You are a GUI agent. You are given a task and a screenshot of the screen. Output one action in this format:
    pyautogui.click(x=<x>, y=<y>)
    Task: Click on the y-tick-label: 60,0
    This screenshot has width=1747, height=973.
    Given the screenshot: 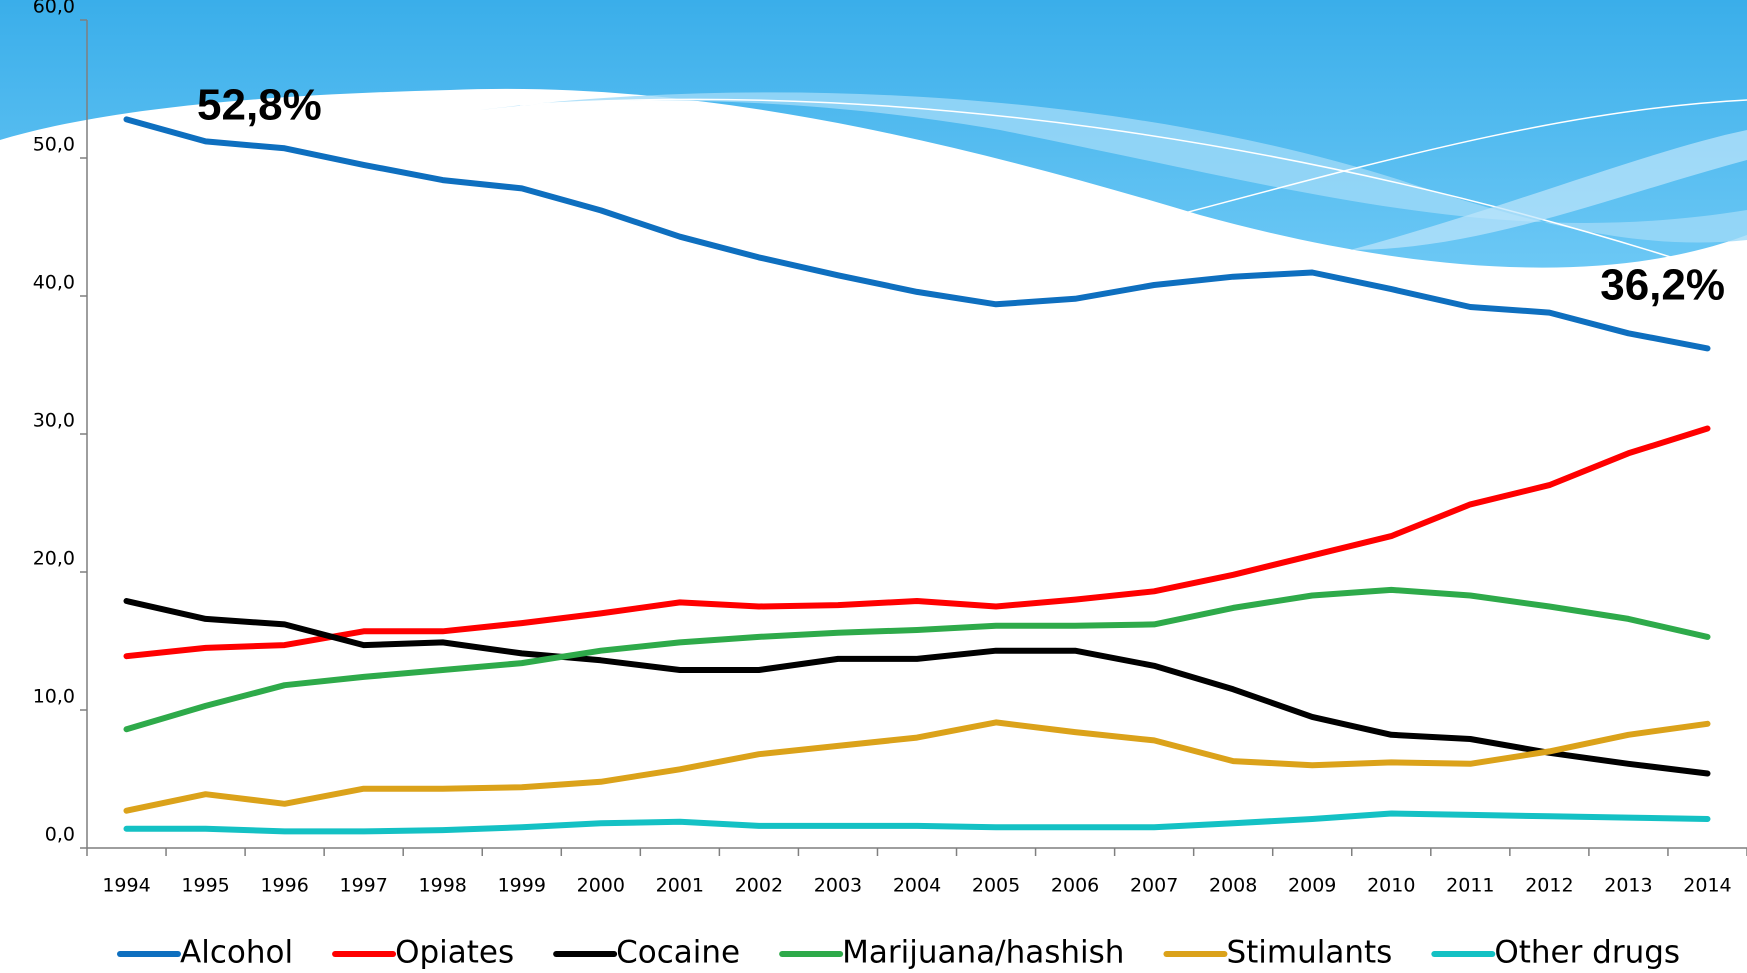 What is the action you would take?
    pyautogui.click(x=54, y=9)
    